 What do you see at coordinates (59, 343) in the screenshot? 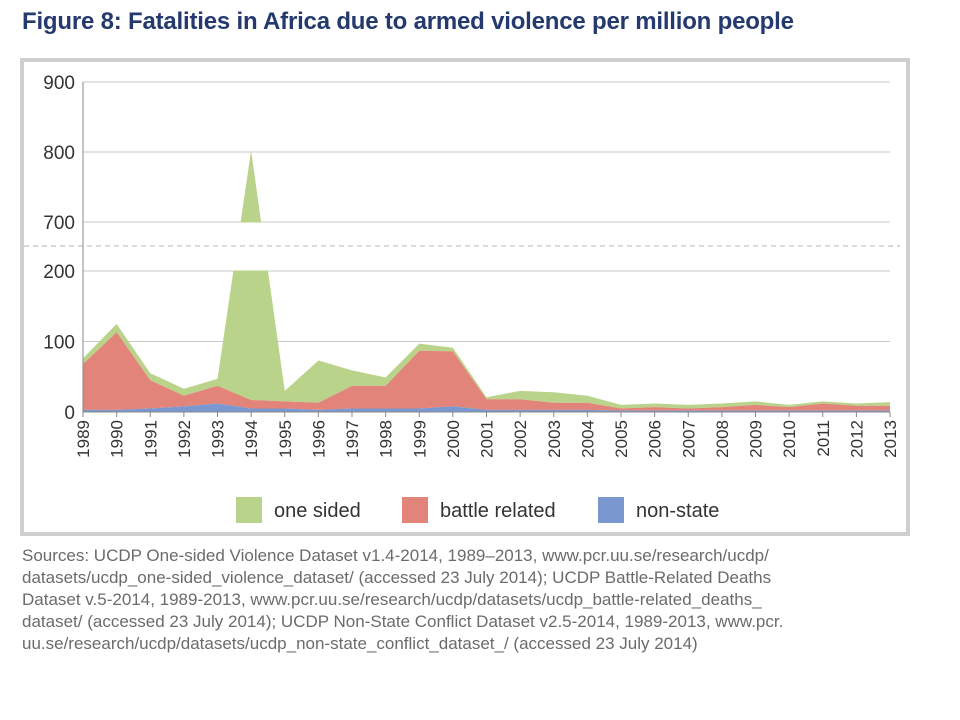
I see `y-tick-label: 100` at bounding box center [59, 343].